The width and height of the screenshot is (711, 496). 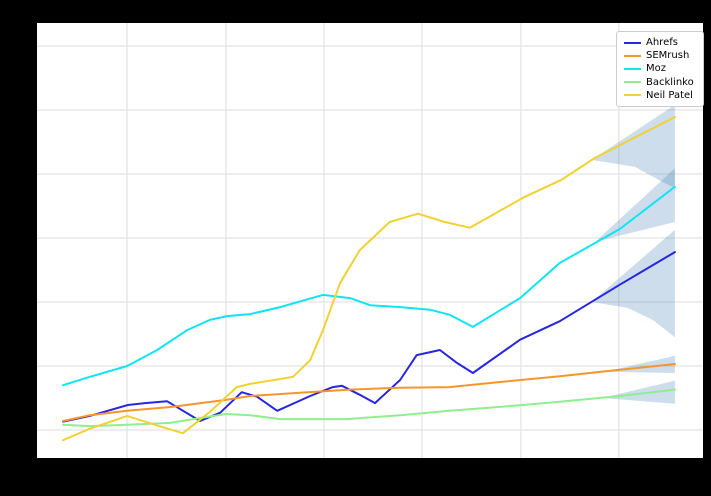 What do you see at coordinates (669, 95) in the screenshot?
I see `legend-label: Neil Patel` at bounding box center [669, 95].